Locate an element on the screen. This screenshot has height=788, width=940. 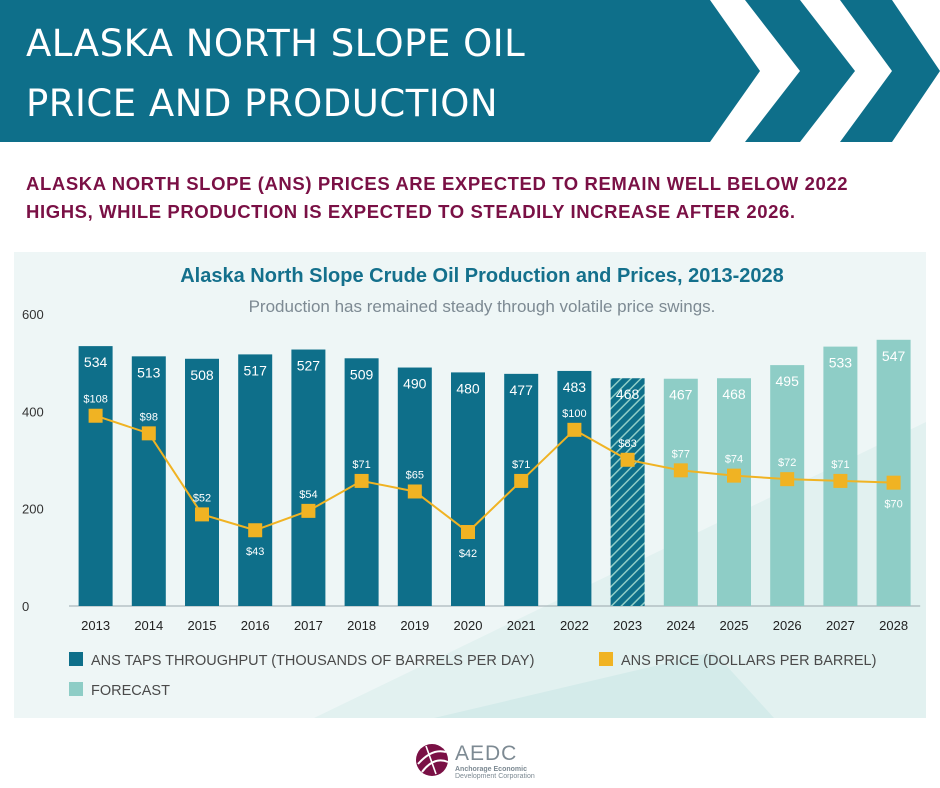
x-tick-label: 2027 is located at coordinates (840, 625).